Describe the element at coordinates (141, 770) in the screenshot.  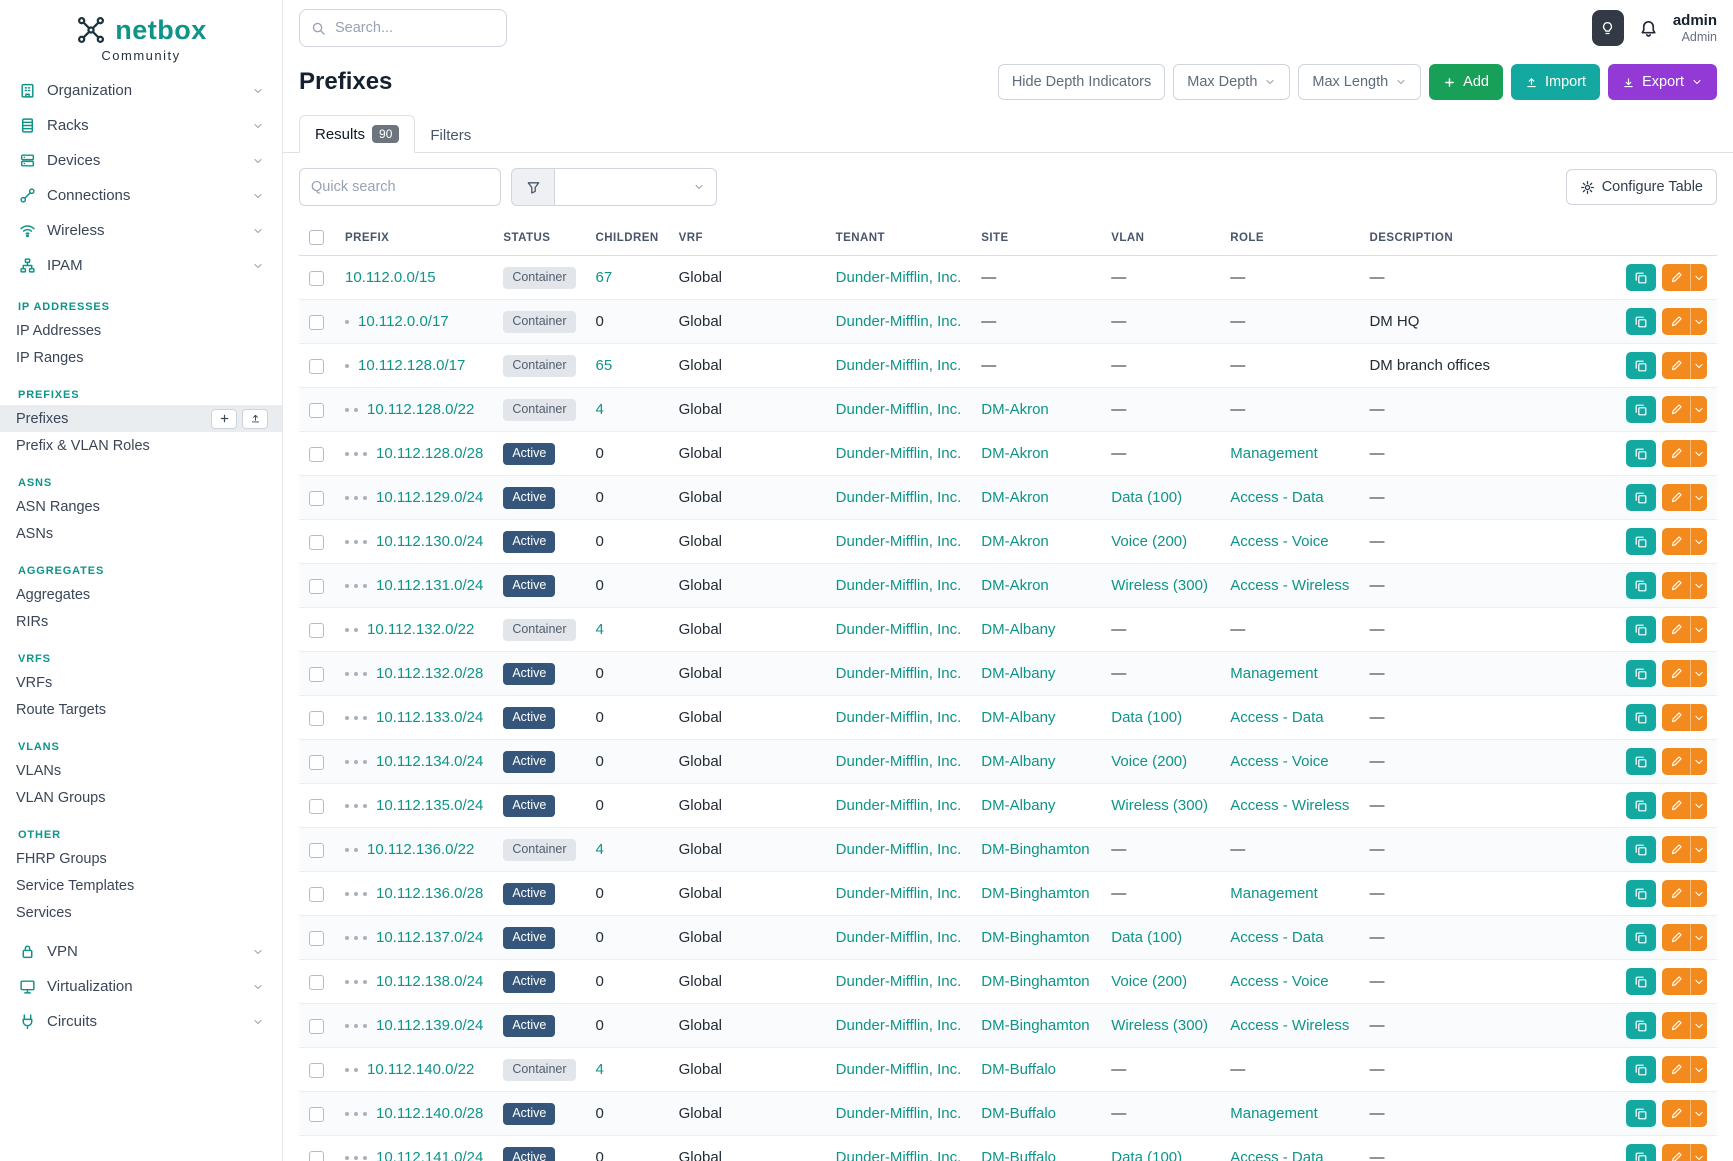
I see `sidebar-item-vlans: VLANs` at that location.